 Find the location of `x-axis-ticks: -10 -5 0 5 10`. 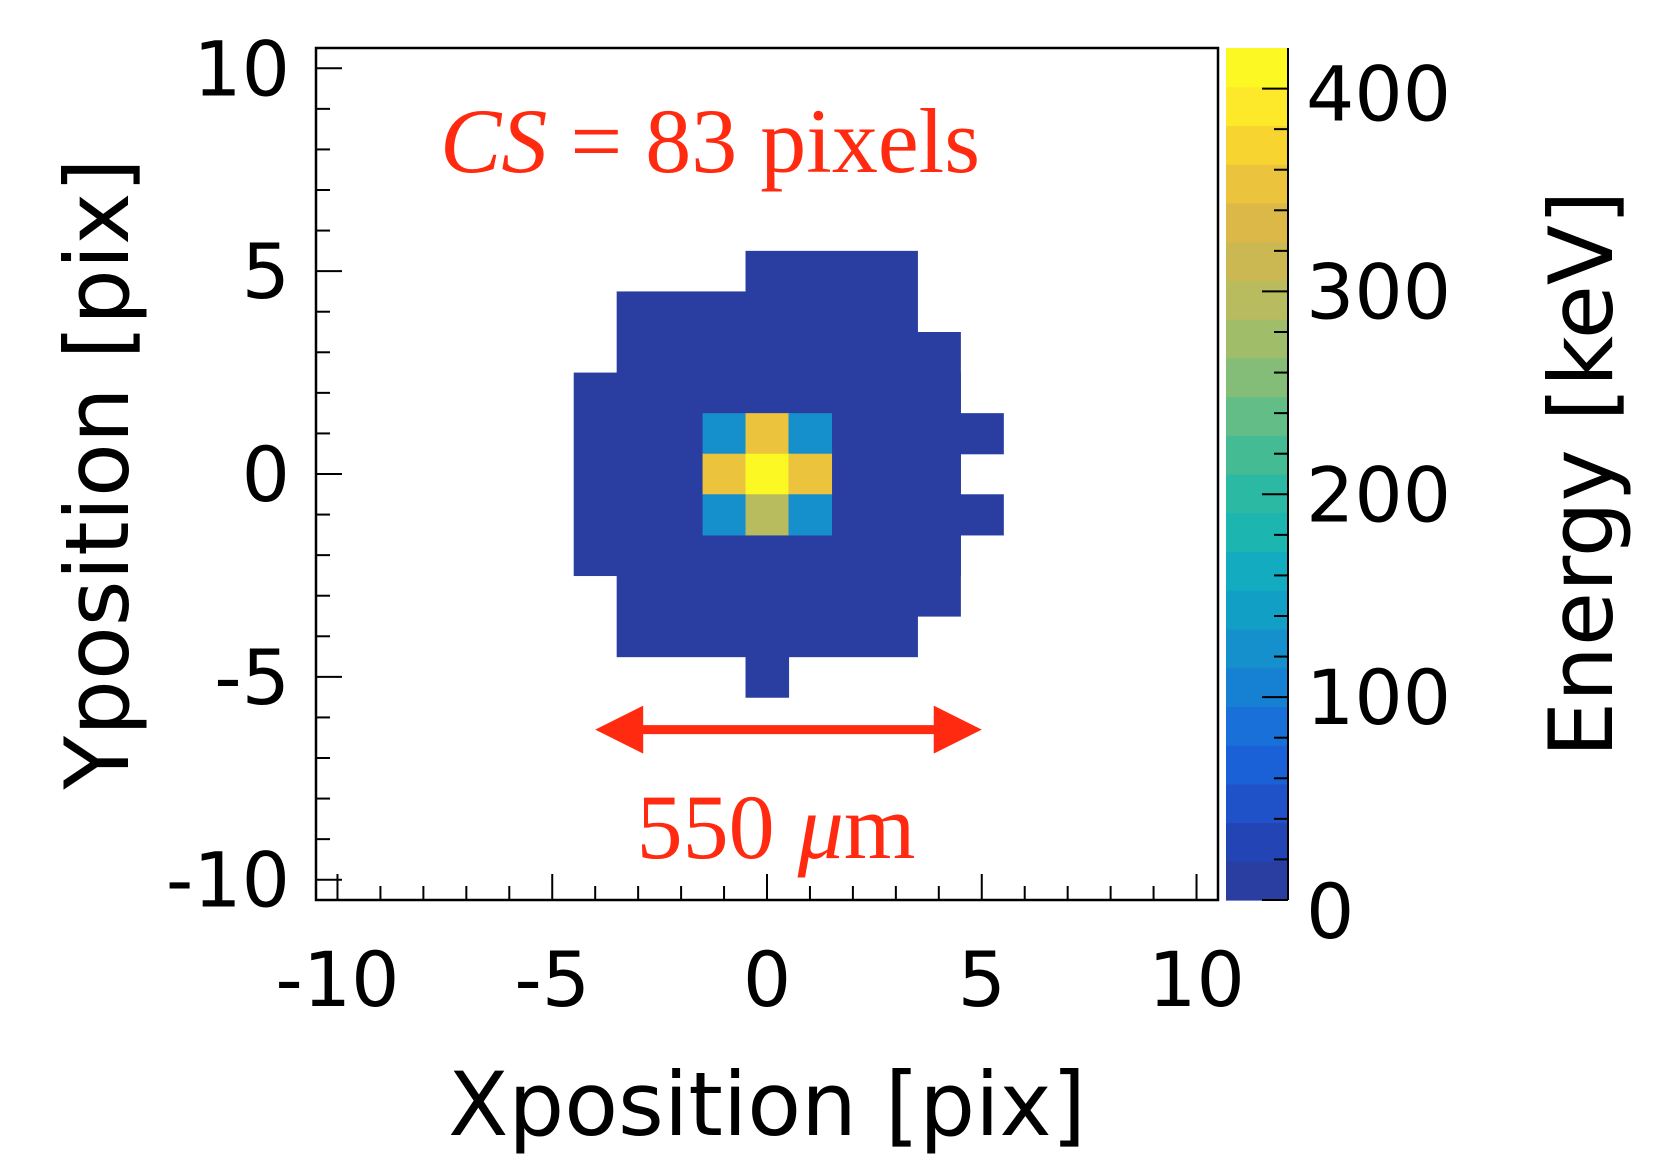

x-axis-ticks: -10 -5 0 5 10 is located at coordinates (760, 949).